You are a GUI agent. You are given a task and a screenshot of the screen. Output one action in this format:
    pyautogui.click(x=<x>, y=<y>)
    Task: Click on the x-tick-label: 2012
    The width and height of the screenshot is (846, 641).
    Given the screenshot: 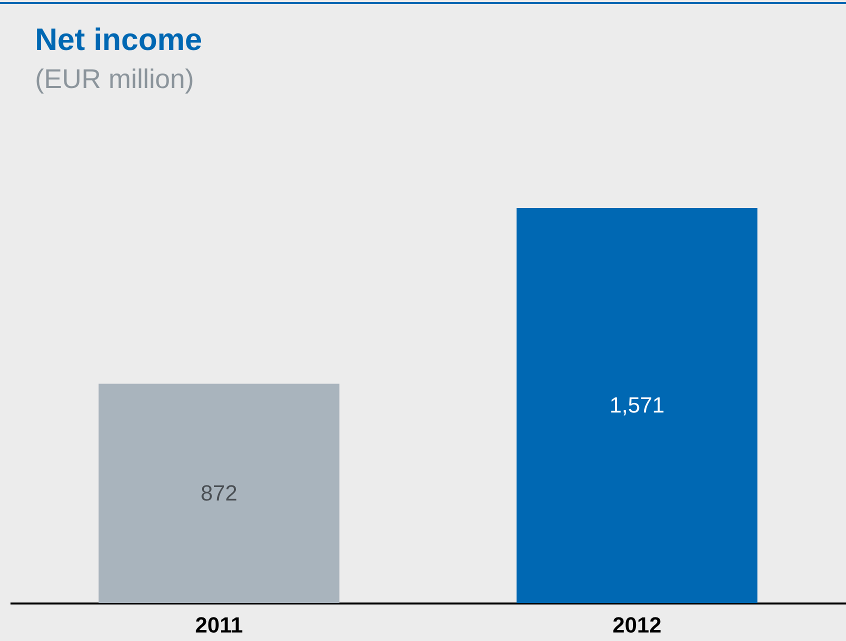 What is the action you would take?
    pyautogui.click(x=637, y=625)
    